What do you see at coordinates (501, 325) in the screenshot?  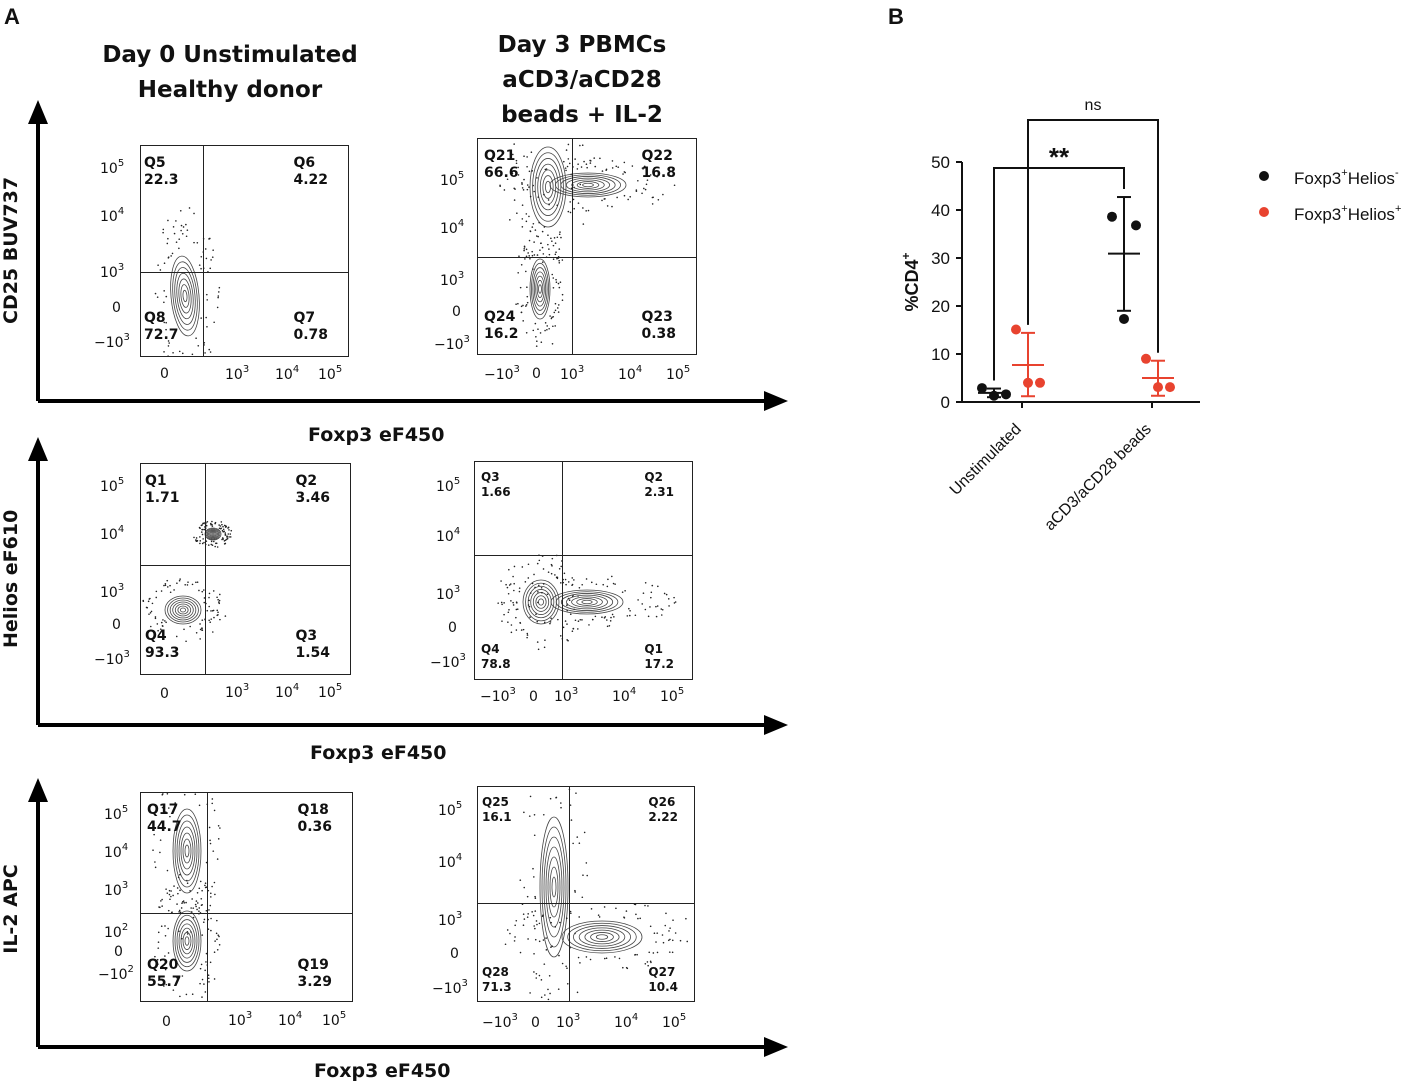 I see `r1-right-q-ll: Q24 16.2` at bounding box center [501, 325].